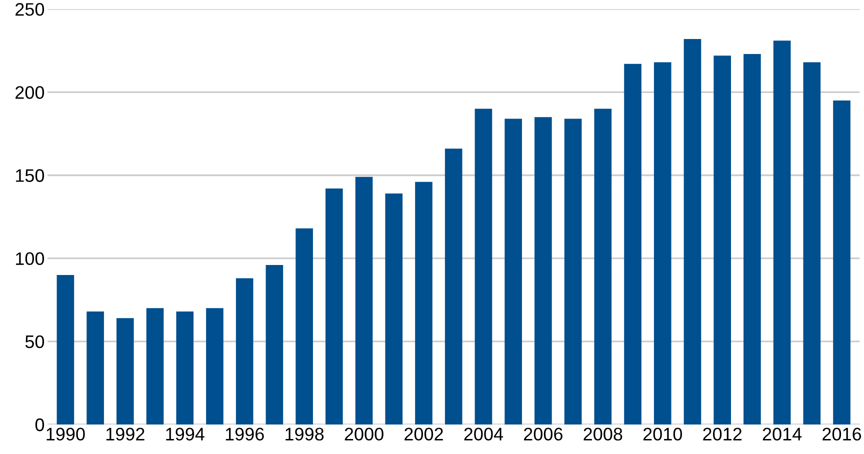 This screenshot has height=454, width=864. What do you see at coordinates (245, 434) in the screenshot?
I see `x-tick-label: 1996` at bounding box center [245, 434].